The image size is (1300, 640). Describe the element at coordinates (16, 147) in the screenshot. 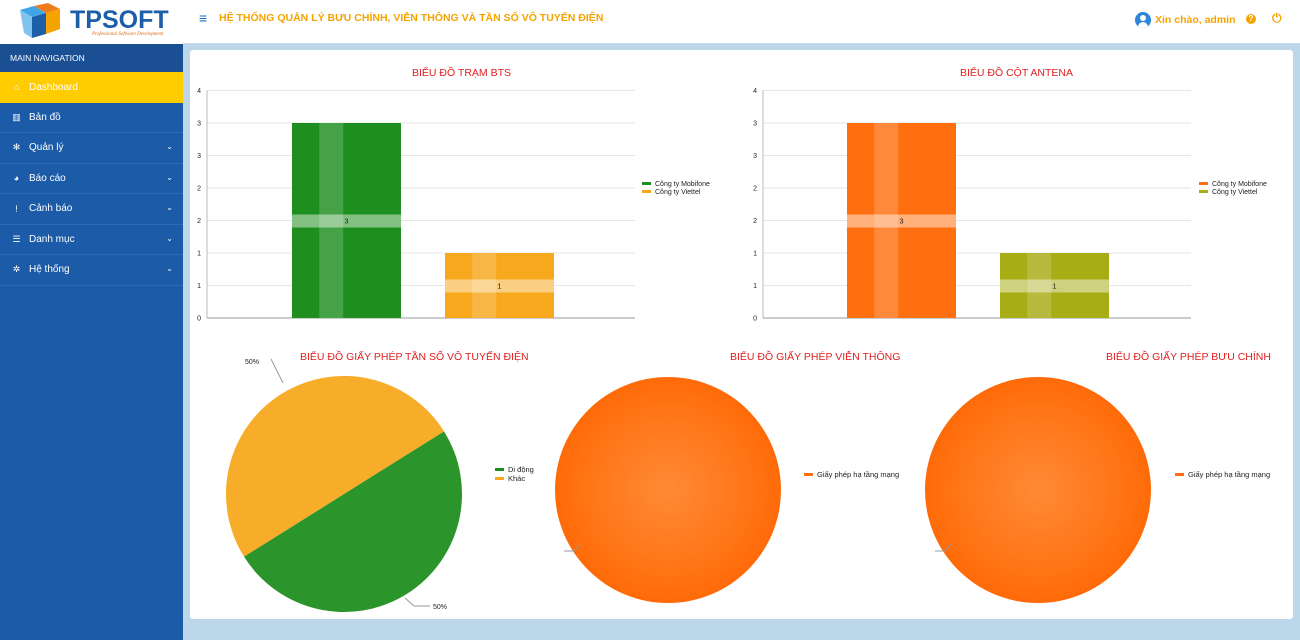

I see `snowflake-icon: ✻` at that location.